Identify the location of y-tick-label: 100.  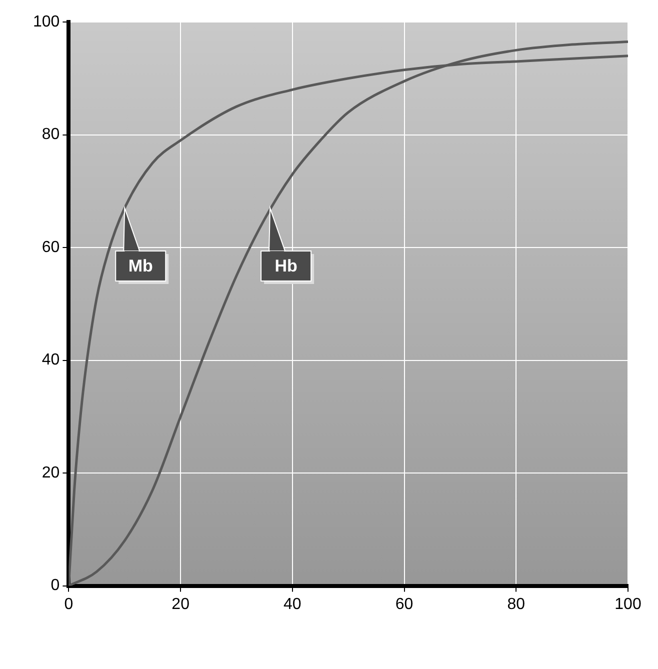
(46, 21).